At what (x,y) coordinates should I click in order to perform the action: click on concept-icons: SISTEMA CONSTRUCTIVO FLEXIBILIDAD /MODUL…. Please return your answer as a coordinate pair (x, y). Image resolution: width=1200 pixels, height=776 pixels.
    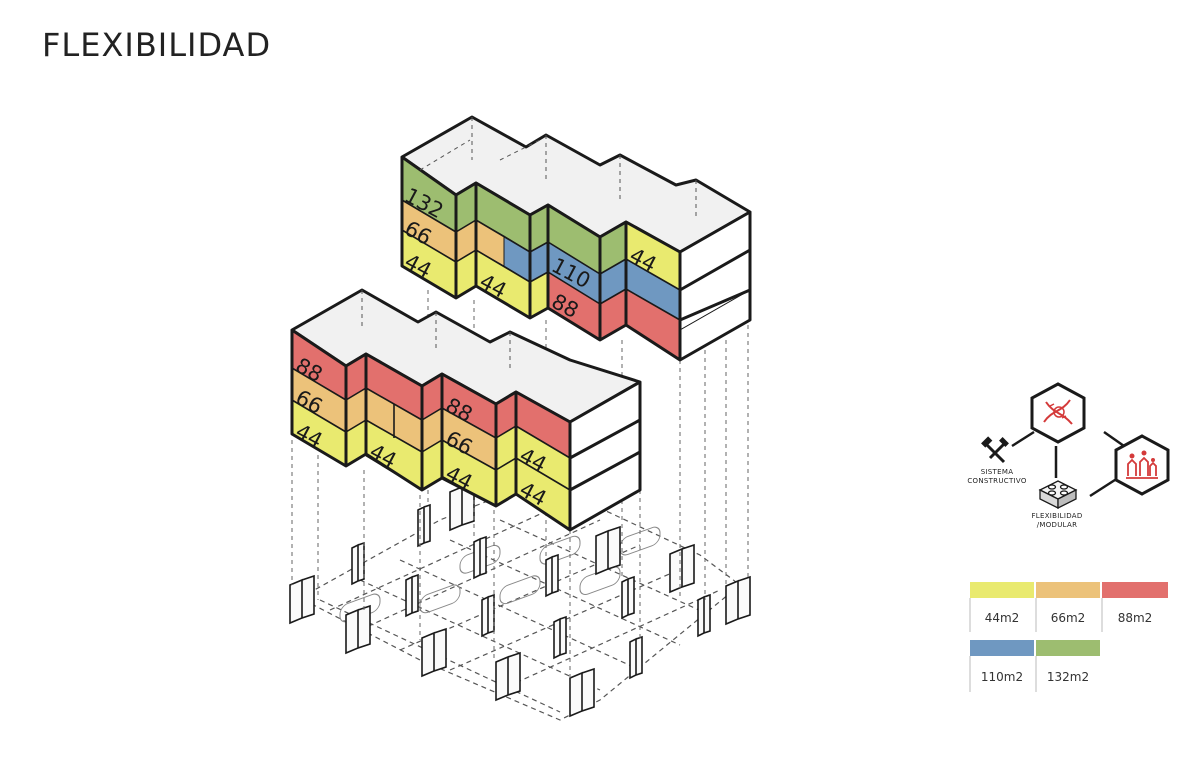
    Looking at the image, I should click on (1068, 455).